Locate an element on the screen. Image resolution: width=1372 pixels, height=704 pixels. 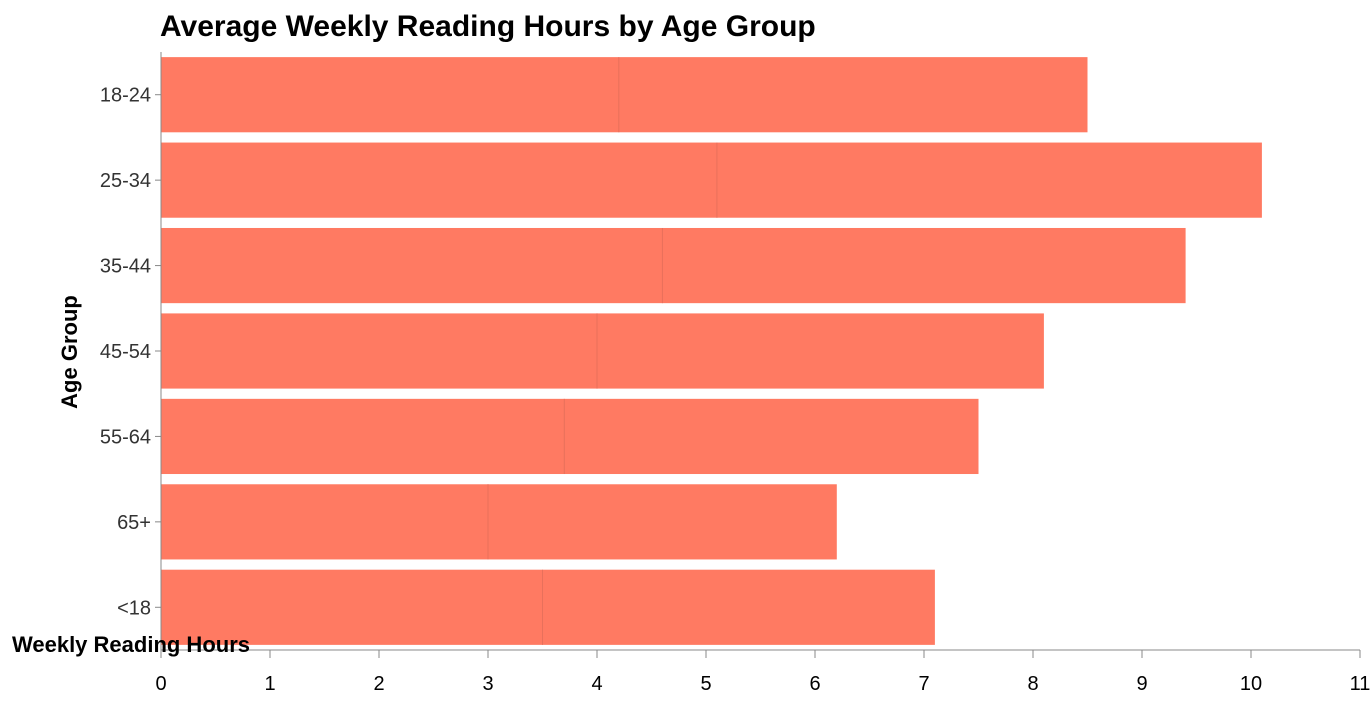
y-tick-label: 25-34 is located at coordinates (125, 181).